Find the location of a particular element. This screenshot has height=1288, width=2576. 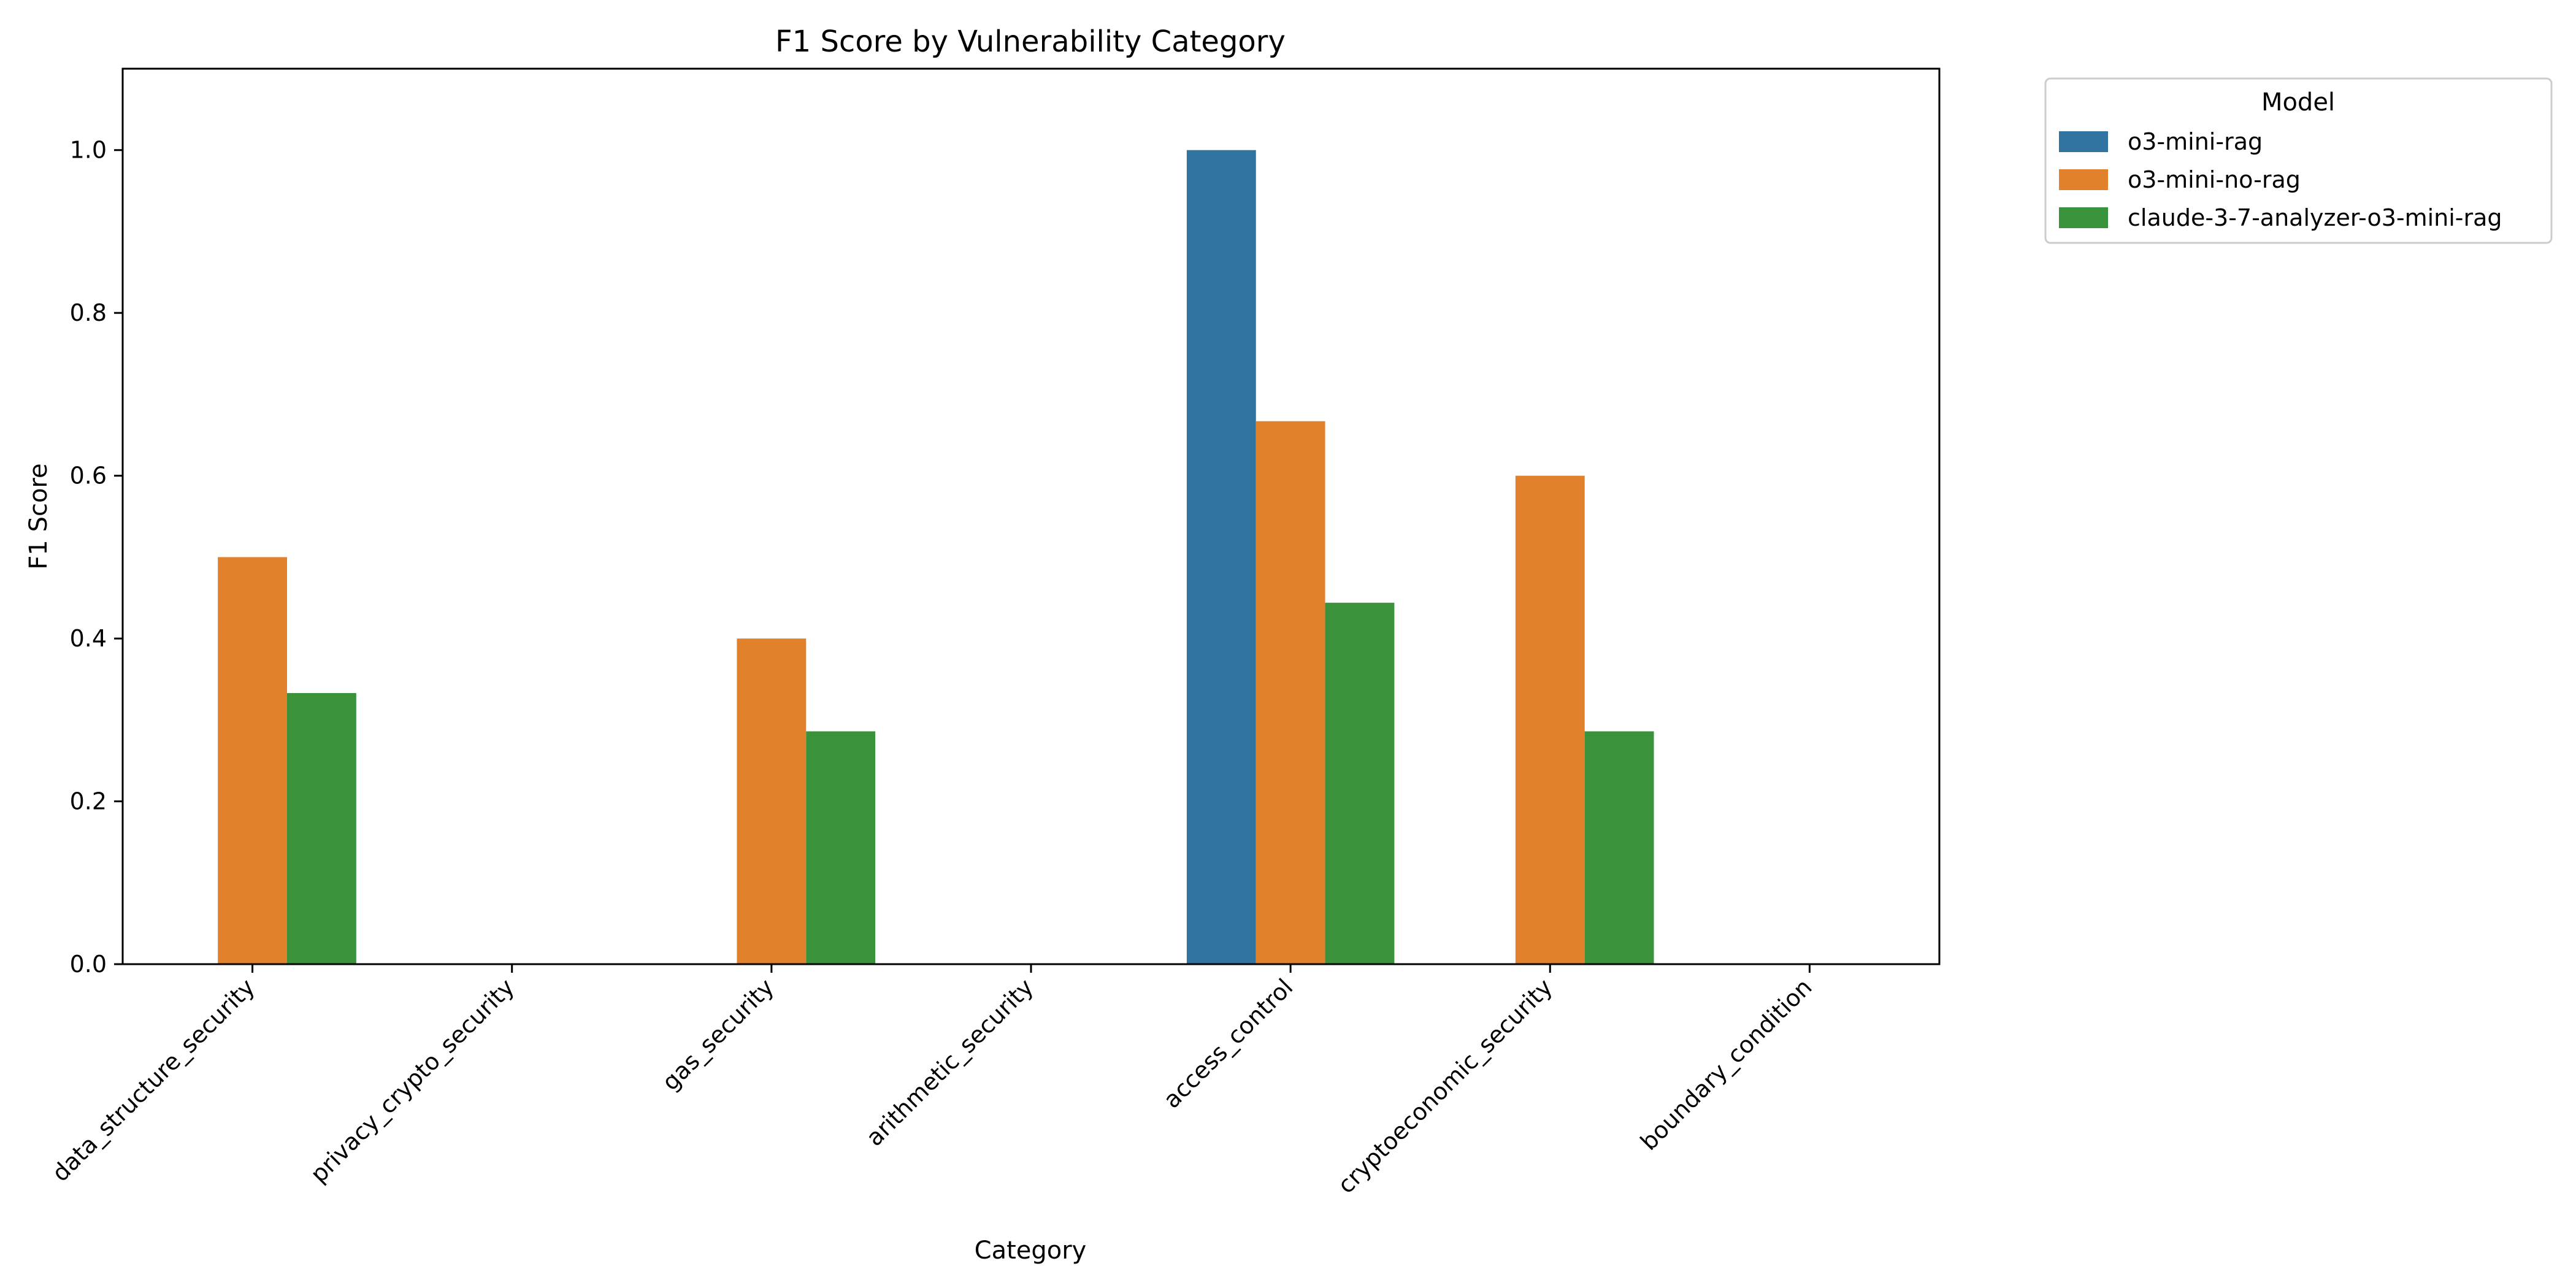

y-tick-label: 0.0 is located at coordinates (88, 964).